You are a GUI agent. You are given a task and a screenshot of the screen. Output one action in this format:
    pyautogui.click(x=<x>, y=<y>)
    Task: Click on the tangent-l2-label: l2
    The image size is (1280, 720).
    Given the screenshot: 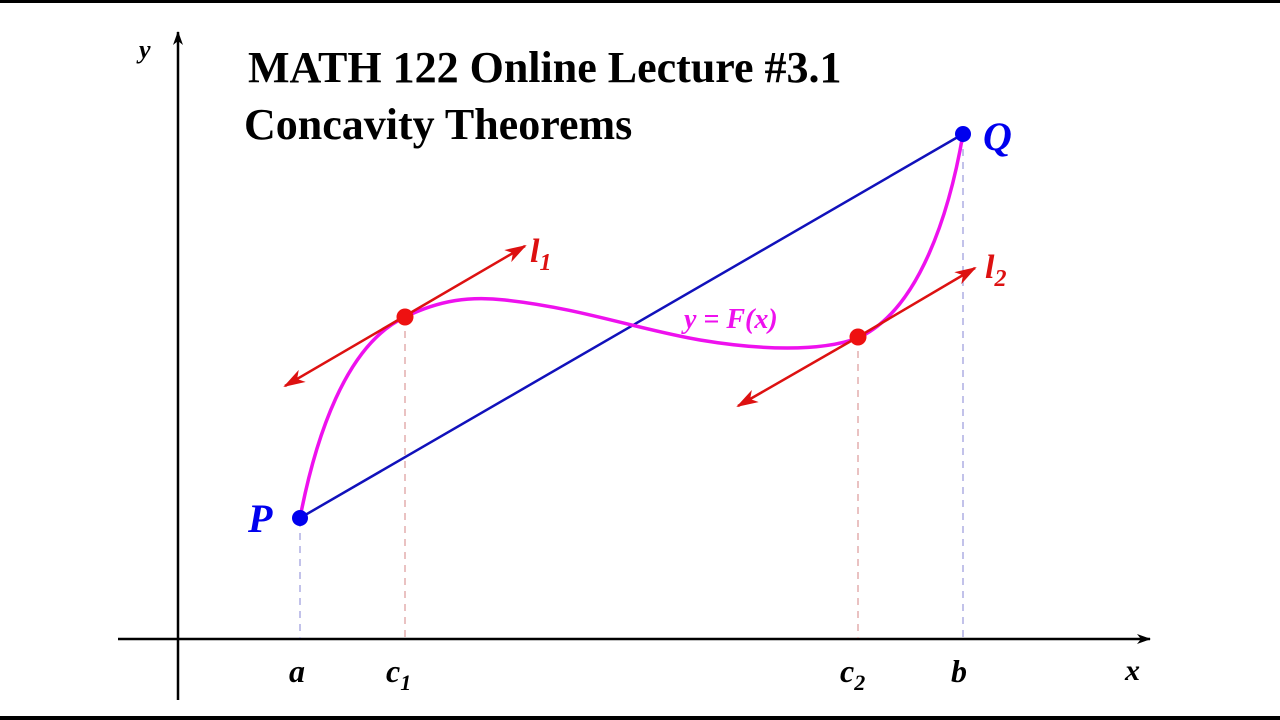 What is the action you would take?
    pyautogui.click(x=995, y=270)
    